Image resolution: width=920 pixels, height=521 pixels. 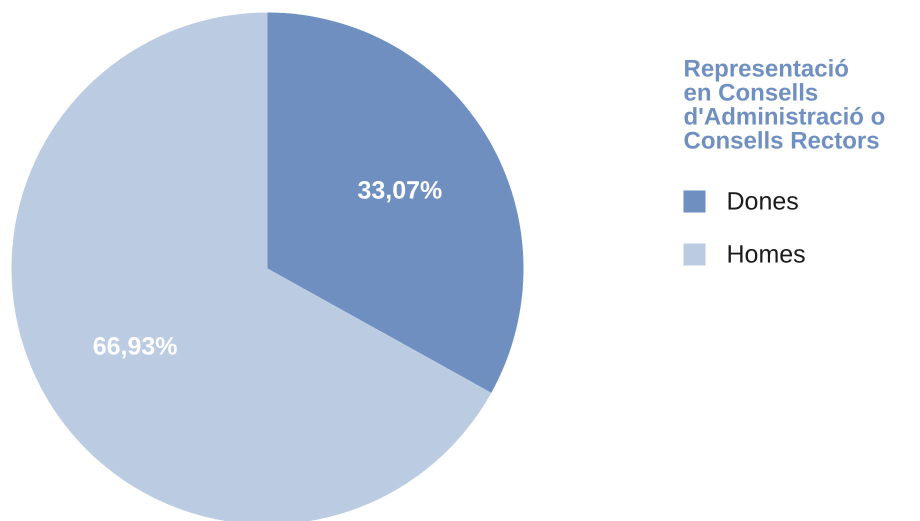 What do you see at coordinates (762, 202) in the screenshot?
I see `legend-label: Dones` at bounding box center [762, 202].